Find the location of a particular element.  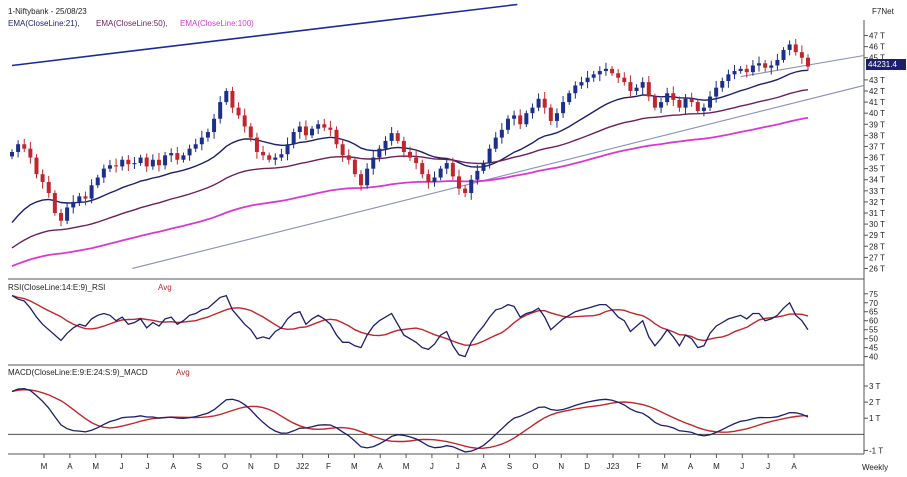

macd-axis: 3 T 2 T 1 T -1 T is located at coordinates (445, 418).